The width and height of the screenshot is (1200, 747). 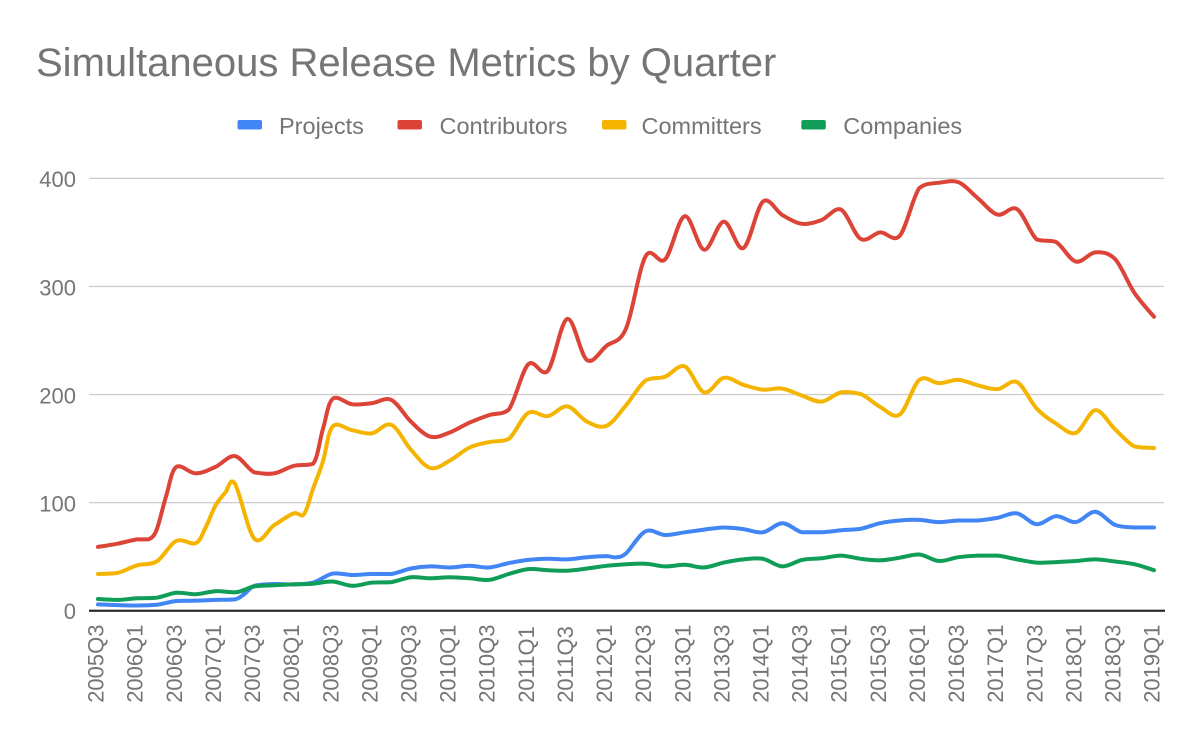 What do you see at coordinates (369, 664) in the screenshot?
I see `svg-text: 2009Q1` at bounding box center [369, 664].